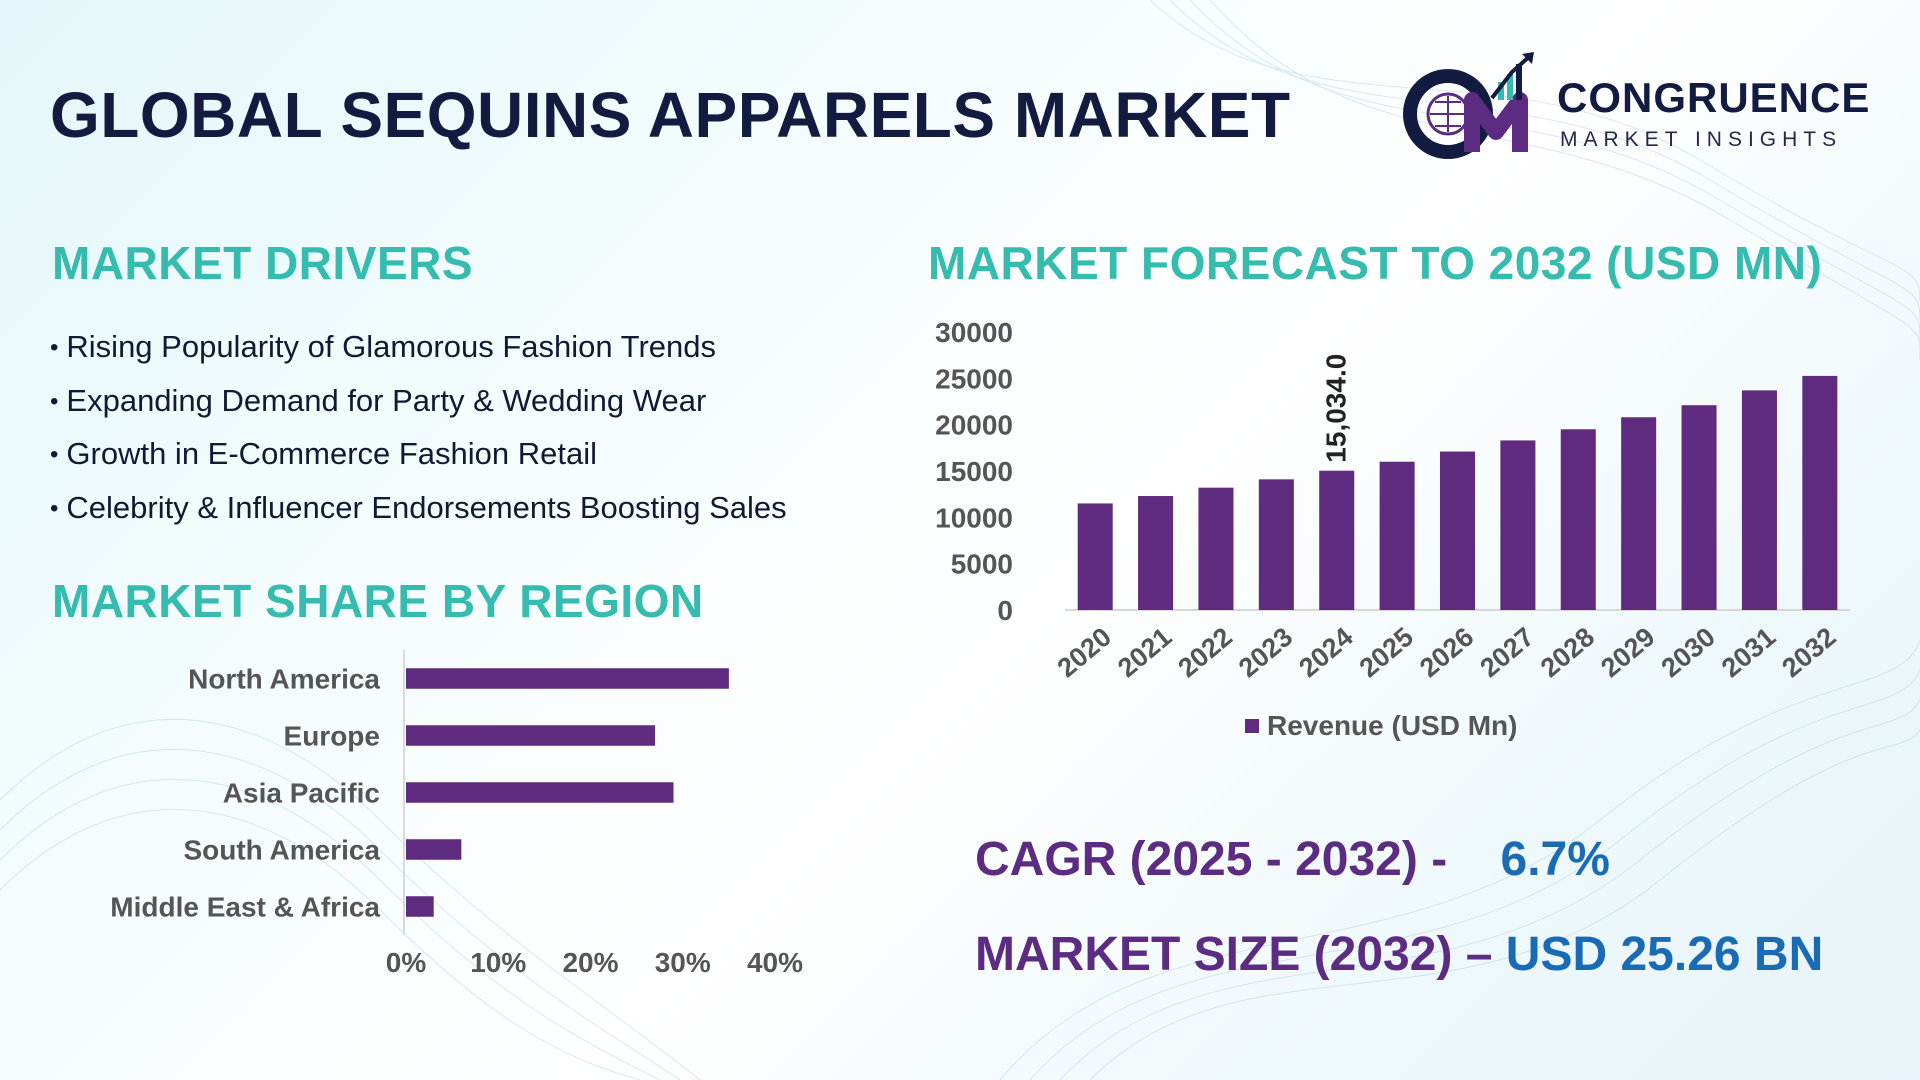 This screenshot has height=1080, width=1920. I want to click on x-tick-label: 2032, so click(1808, 653).